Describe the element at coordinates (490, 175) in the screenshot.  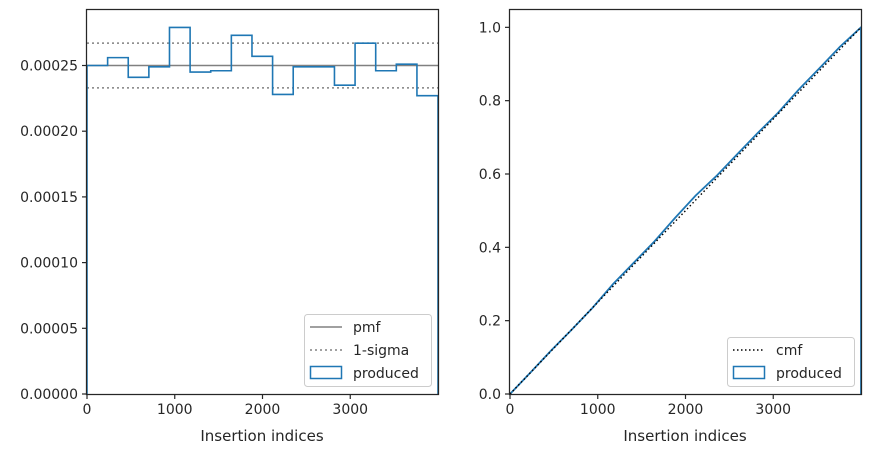
I see `right-y-tick-label: 0.6` at that location.